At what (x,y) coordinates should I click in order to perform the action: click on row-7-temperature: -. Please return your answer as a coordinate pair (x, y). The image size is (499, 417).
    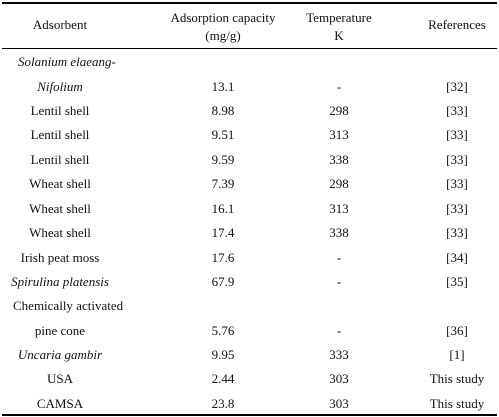
    Looking at the image, I should click on (339, 257).